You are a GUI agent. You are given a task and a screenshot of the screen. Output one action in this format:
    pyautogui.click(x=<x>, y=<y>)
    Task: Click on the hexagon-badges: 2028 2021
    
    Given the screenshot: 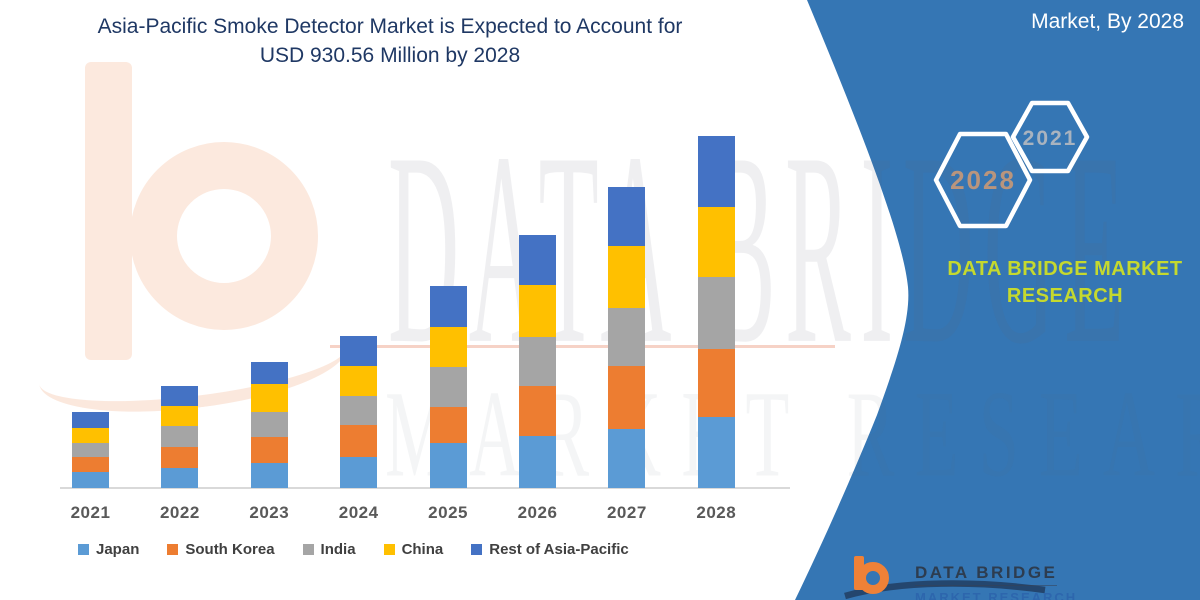 What is the action you would take?
    pyautogui.click(x=1011, y=164)
    